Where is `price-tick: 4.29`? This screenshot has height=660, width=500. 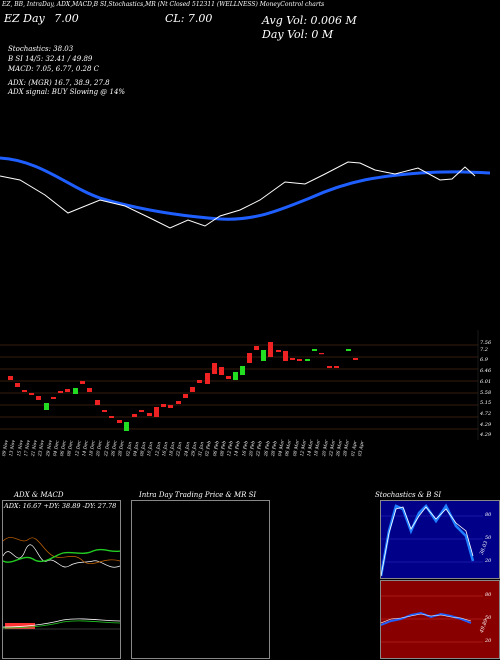 price-tick: 4.29 is located at coordinates (486, 425).